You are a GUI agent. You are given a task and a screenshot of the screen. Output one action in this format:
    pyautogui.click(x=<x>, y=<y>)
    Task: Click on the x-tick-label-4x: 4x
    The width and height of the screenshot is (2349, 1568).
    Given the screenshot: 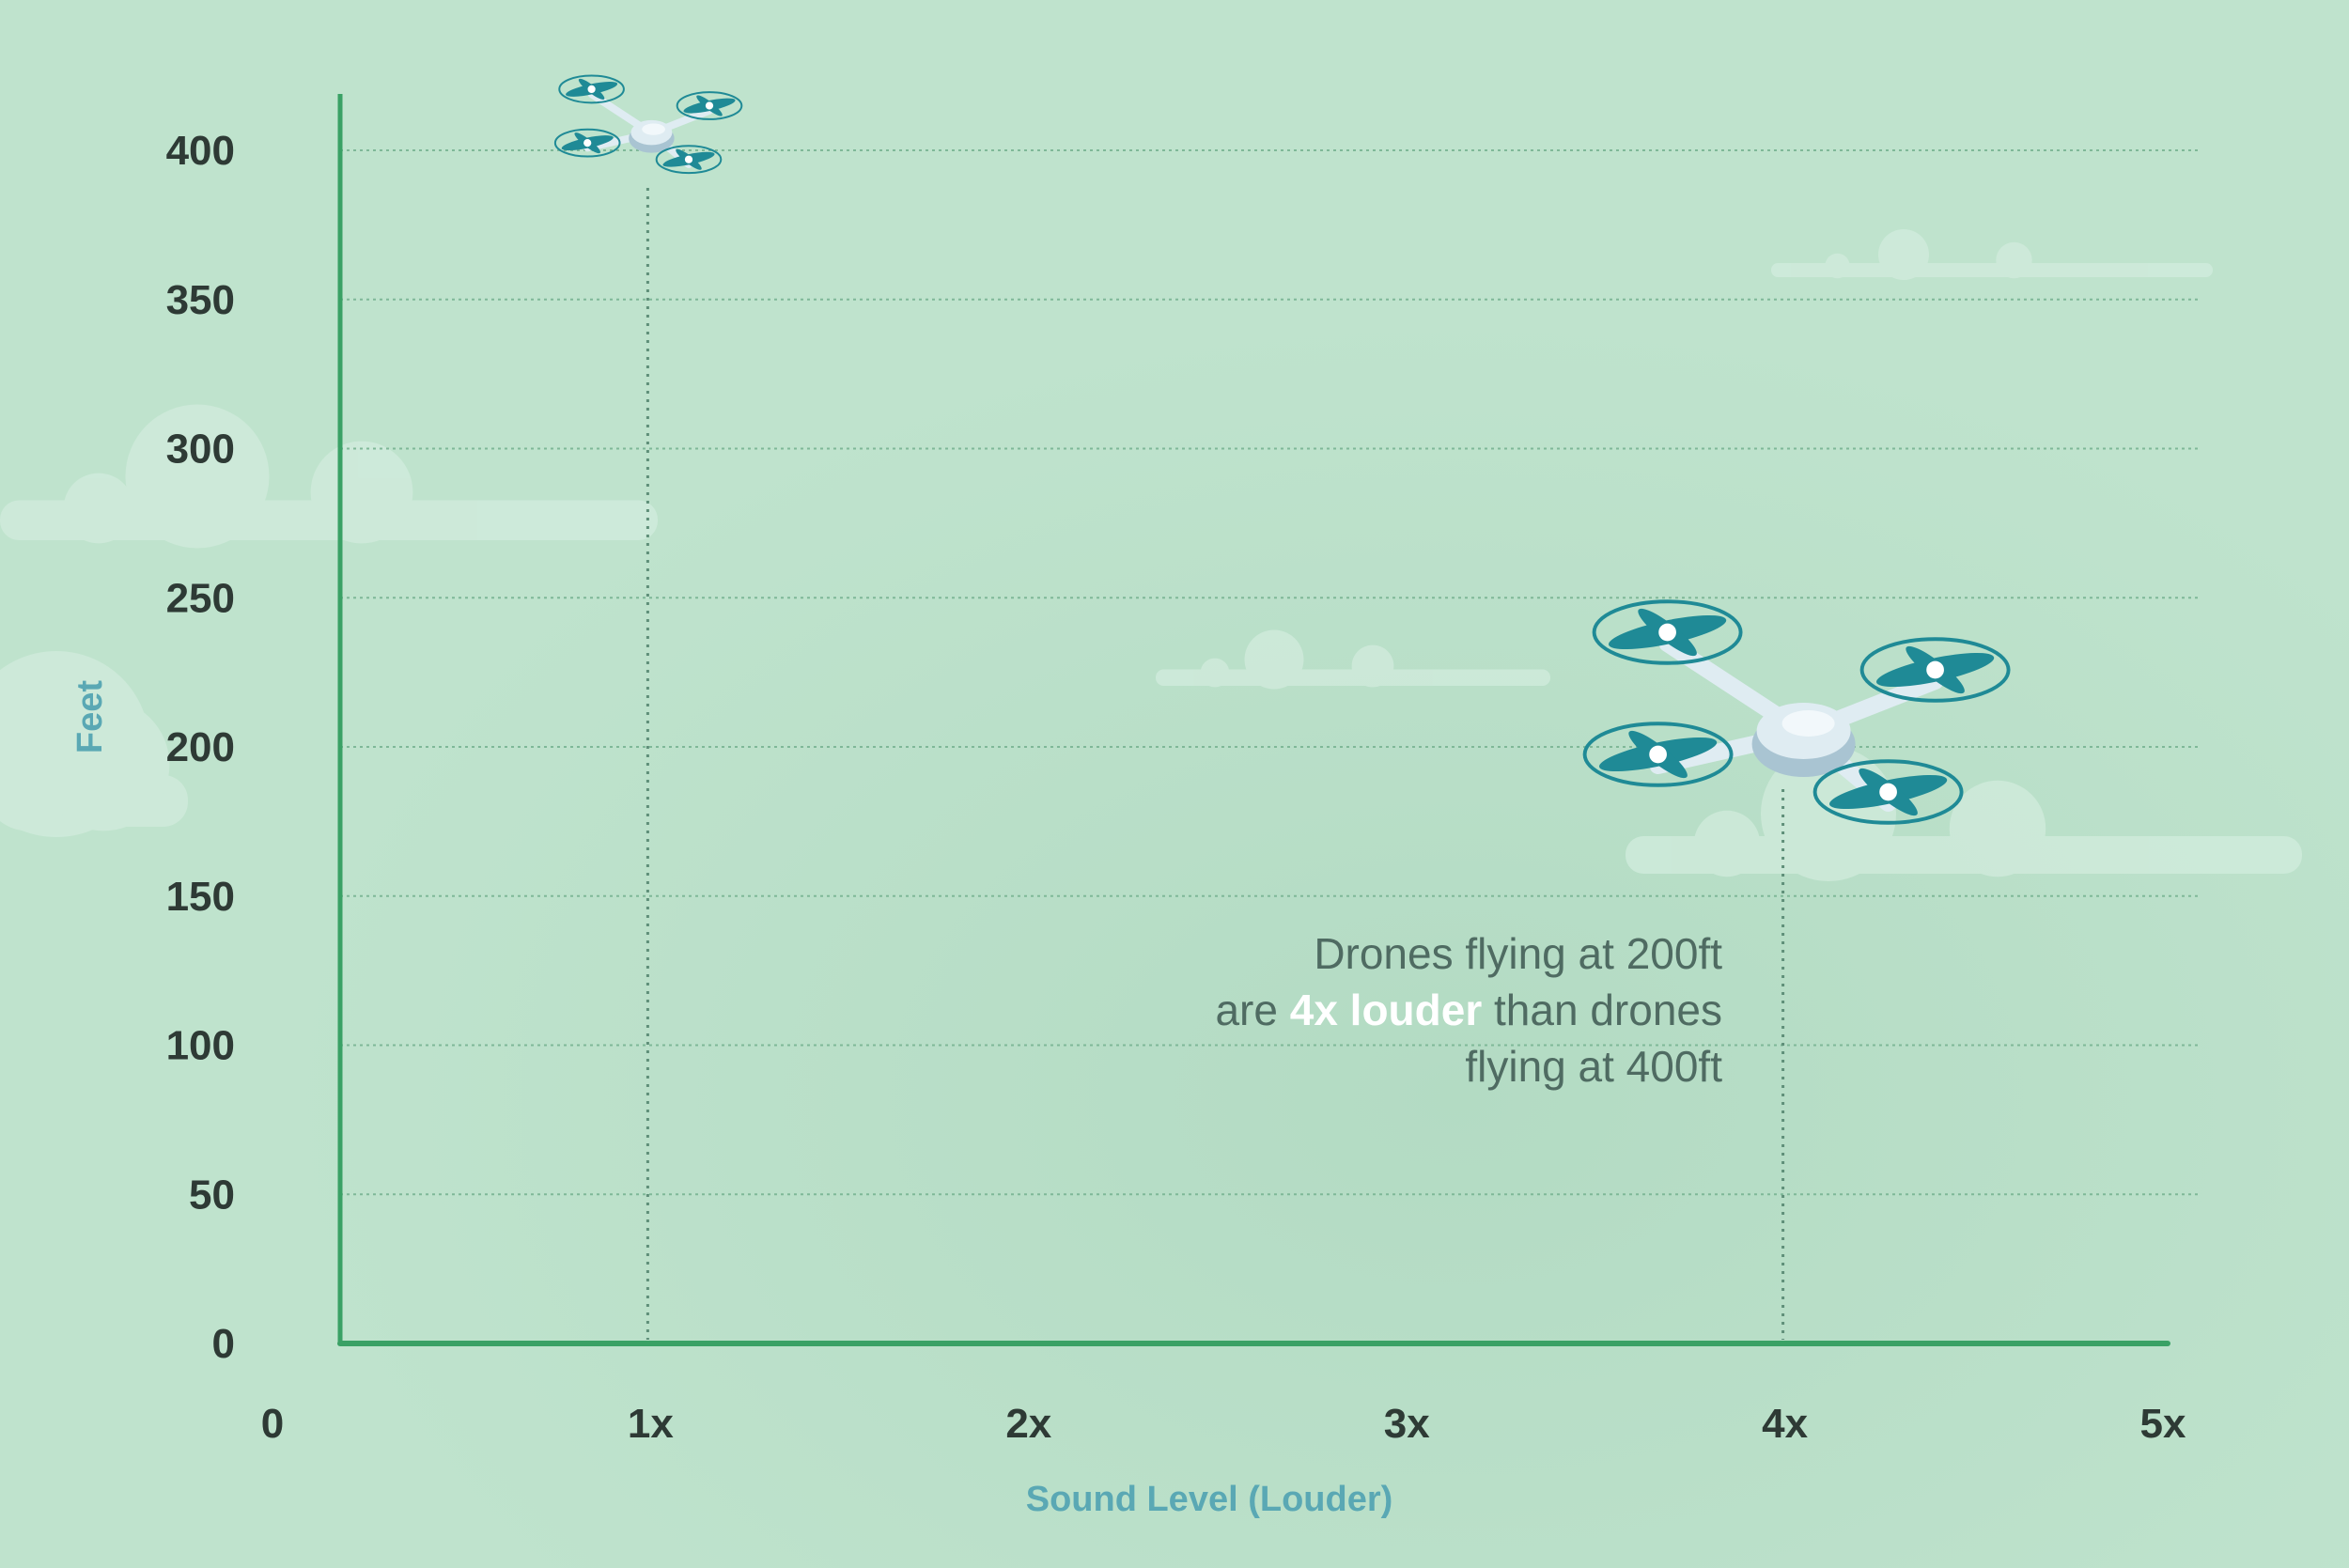 What is the action you would take?
    pyautogui.click(x=1785, y=1424)
    